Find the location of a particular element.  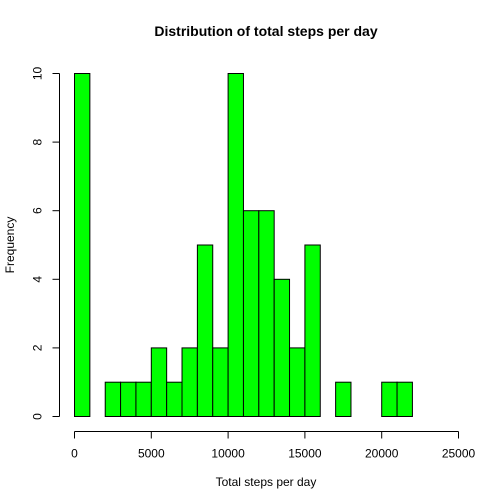

y-axis-label: Frequency is located at coordinates (10, 245).